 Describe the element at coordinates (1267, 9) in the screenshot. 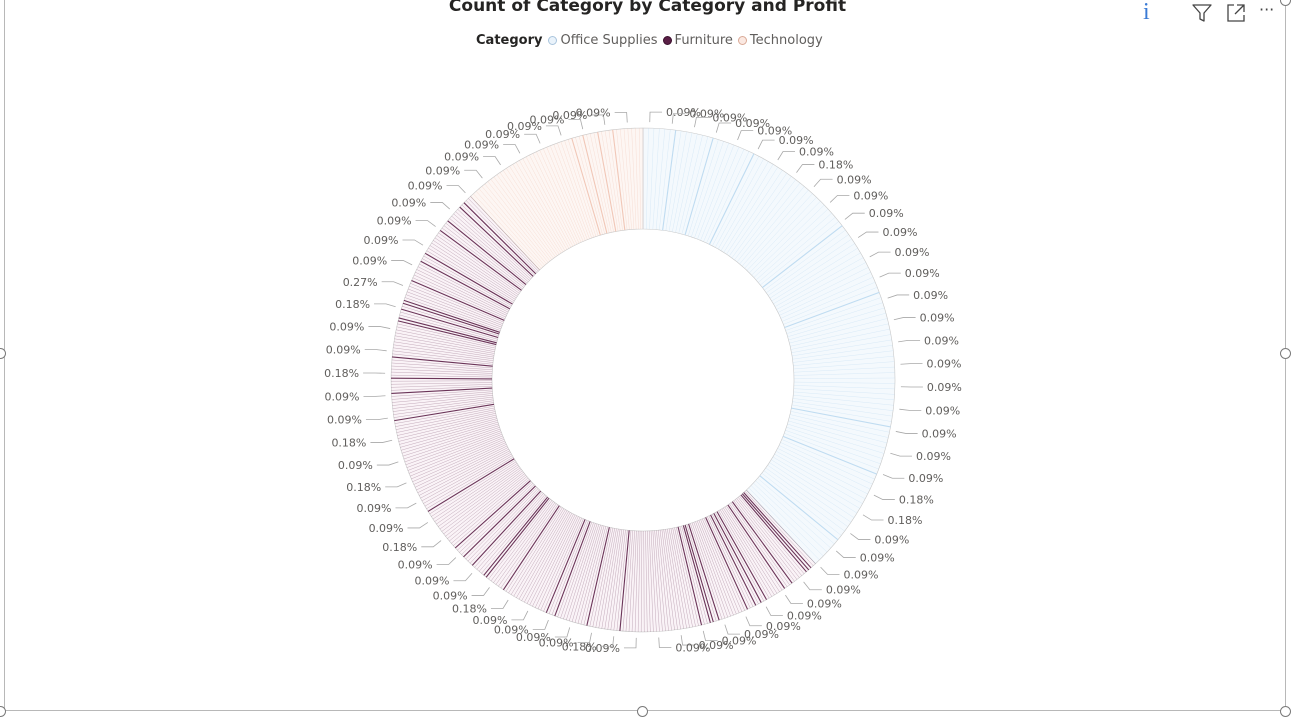

I see `more-options-icon: ···` at that location.